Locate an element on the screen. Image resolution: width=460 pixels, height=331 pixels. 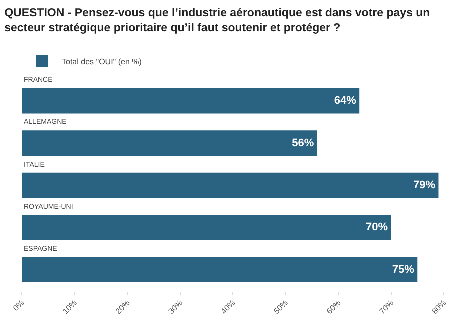
data-label: 75% is located at coordinates (403, 270).